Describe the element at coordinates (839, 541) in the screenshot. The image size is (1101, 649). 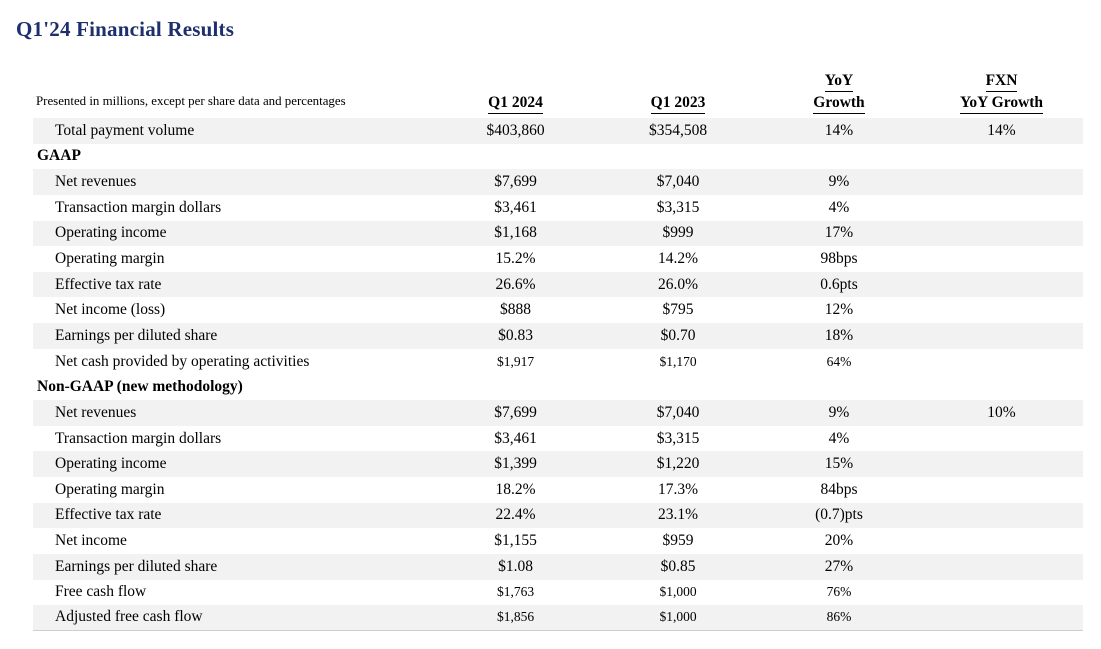
I see `cell-yoy-growth: 20%` at that location.